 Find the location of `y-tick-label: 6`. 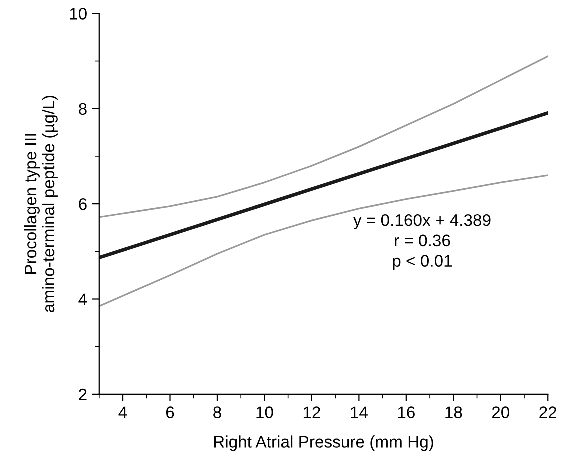

y-tick-label: 6 is located at coordinates (83, 204).